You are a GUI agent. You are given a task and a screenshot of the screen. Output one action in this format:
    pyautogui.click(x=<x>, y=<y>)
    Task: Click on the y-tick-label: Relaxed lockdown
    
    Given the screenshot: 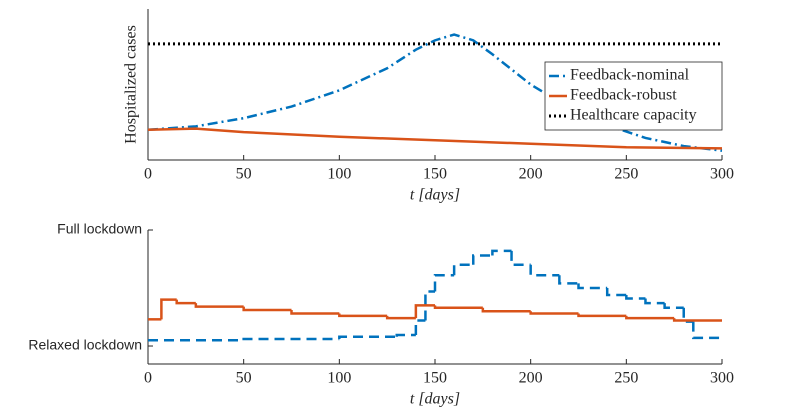 What is the action you would take?
    pyautogui.click(x=85, y=345)
    